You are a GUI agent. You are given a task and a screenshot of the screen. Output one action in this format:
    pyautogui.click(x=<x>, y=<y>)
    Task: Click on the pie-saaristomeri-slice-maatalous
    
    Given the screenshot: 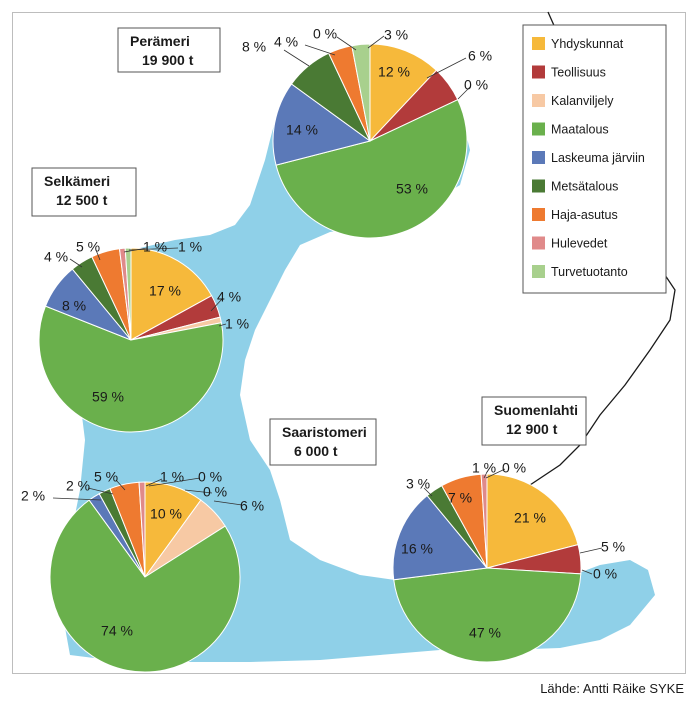 What is the action you would take?
    pyautogui.click(x=145, y=586)
    